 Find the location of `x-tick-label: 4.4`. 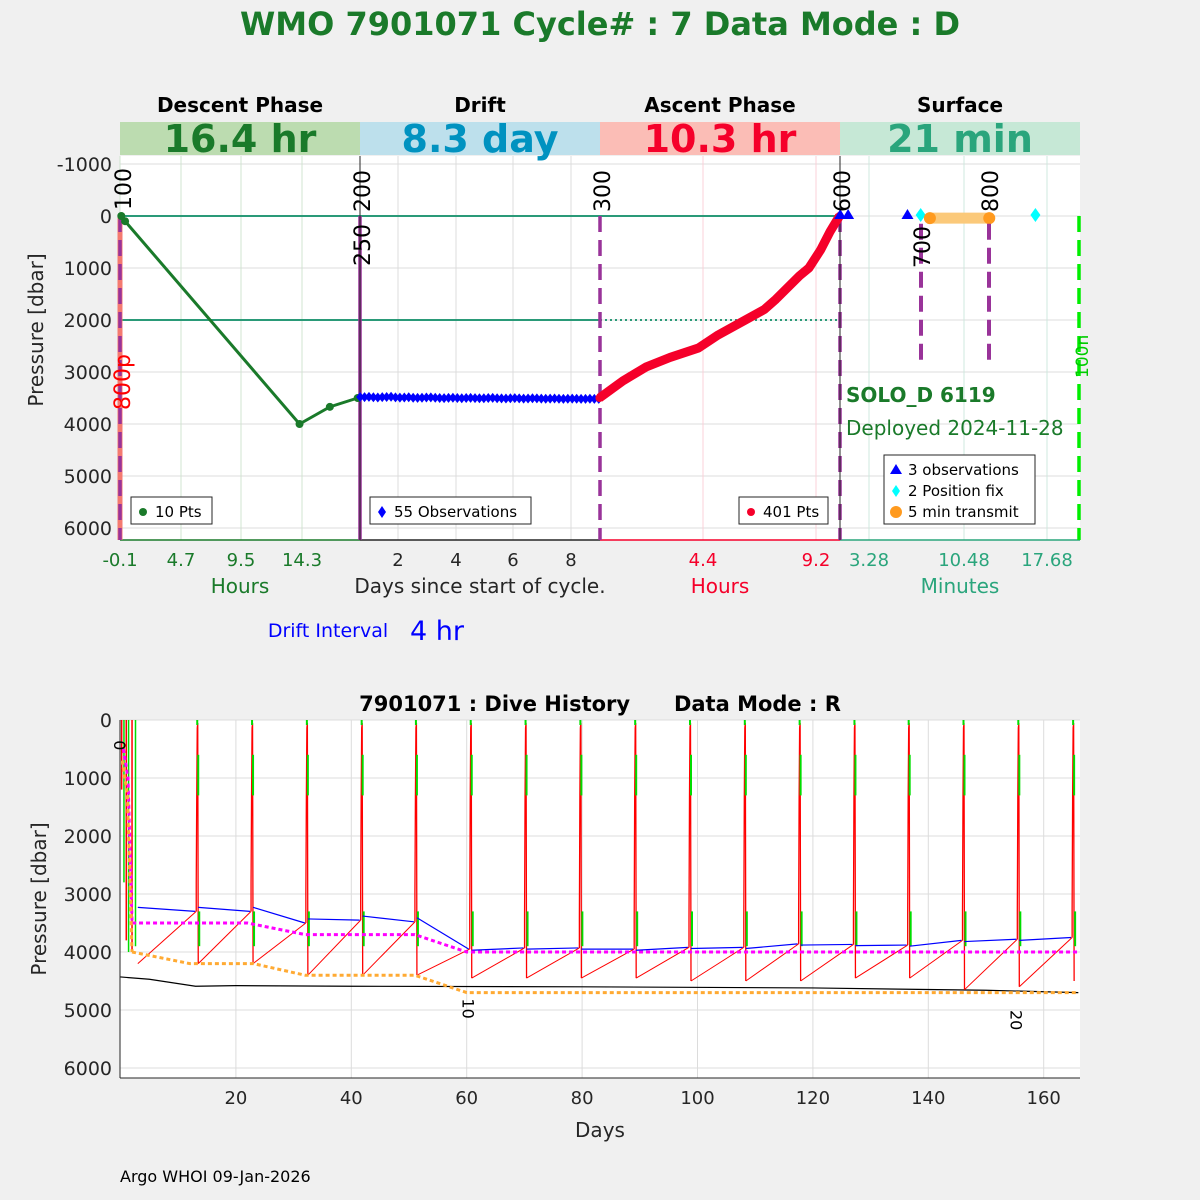

x-tick-label: 4.4 is located at coordinates (703, 560).